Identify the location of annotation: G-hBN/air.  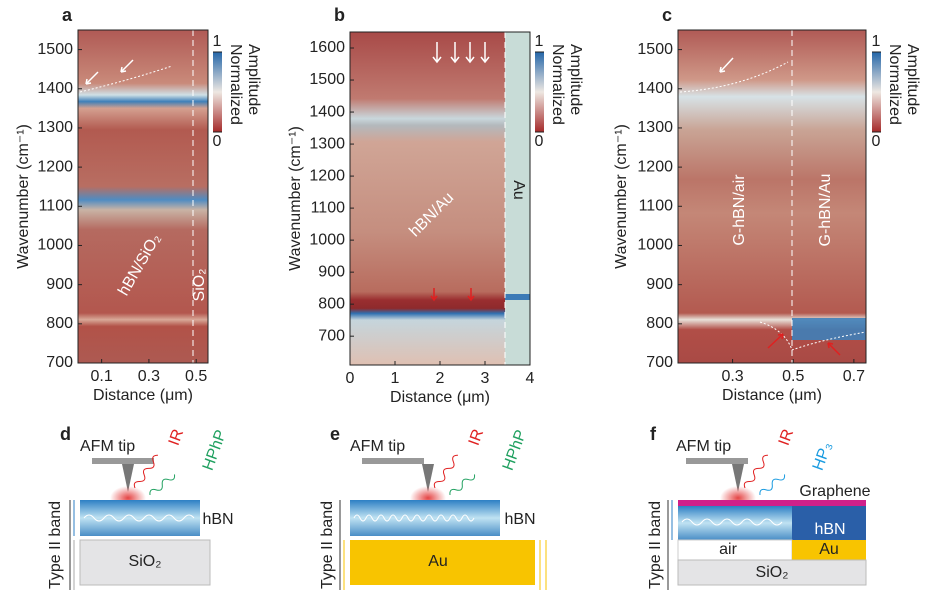
(739, 210).